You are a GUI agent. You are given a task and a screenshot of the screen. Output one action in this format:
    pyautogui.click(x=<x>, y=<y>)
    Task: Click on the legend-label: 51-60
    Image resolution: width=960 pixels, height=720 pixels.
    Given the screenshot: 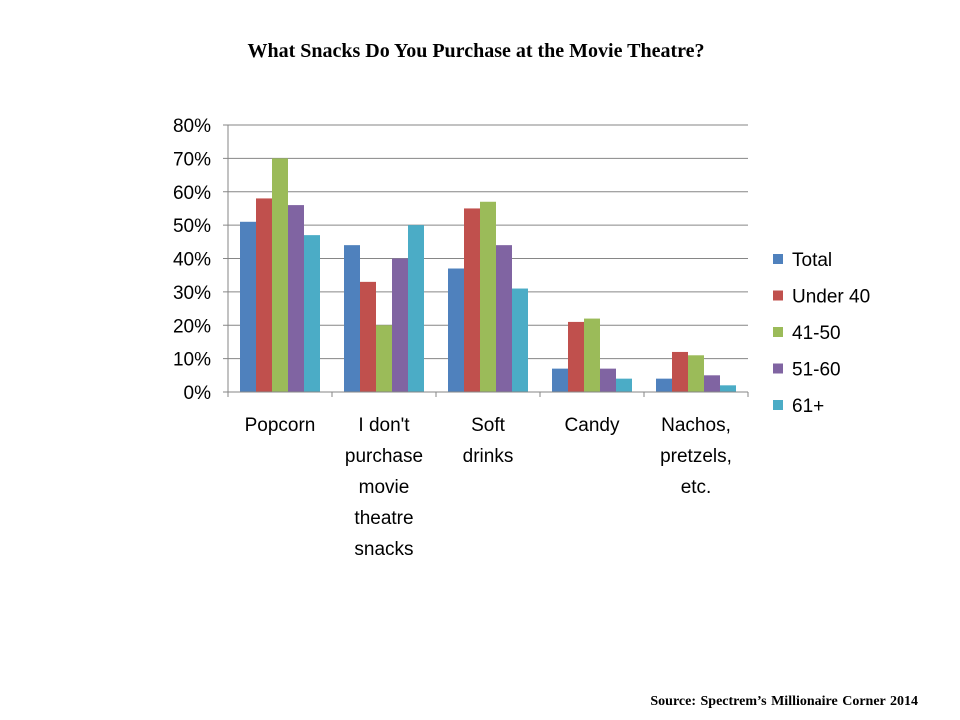 What is the action you would take?
    pyautogui.click(x=816, y=370)
    